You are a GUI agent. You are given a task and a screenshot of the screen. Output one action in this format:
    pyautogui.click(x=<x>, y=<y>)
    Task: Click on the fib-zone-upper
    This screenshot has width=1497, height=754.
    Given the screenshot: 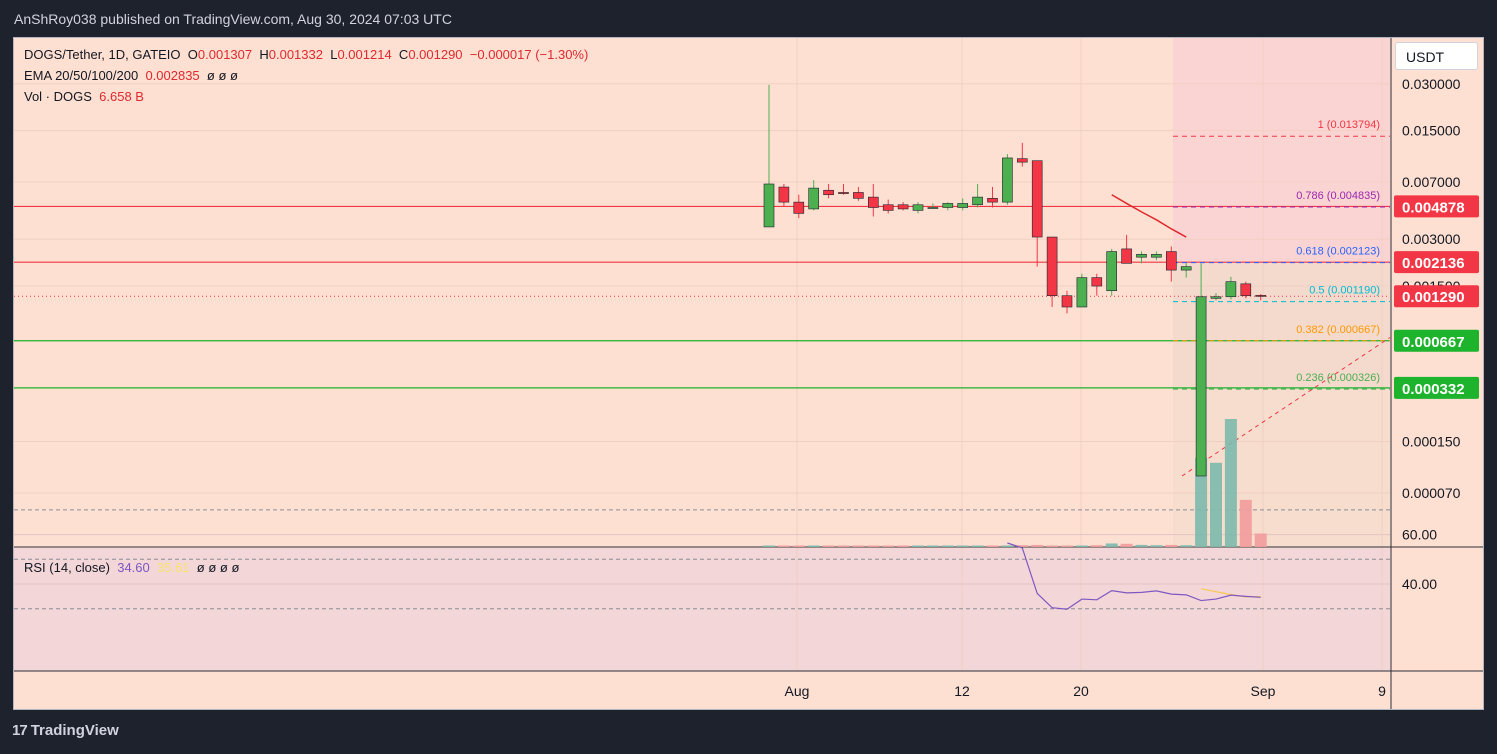 What is the action you would take?
    pyautogui.click(x=1281, y=150)
    